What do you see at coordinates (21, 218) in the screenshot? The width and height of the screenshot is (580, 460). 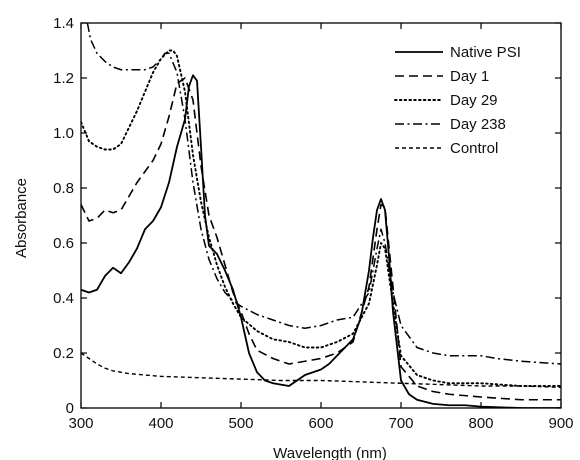 I see `y-axis-label: Absorbance` at bounding box center [21, 218].